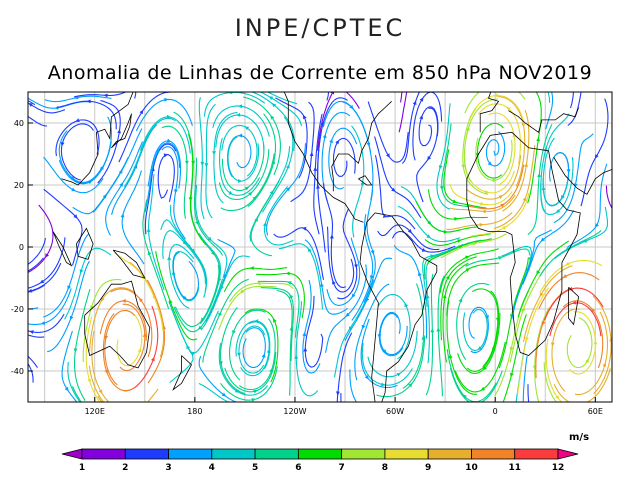 This screenshot has width=640, height=494. I want to click on colorbar-label: 2, so click(125, 468).